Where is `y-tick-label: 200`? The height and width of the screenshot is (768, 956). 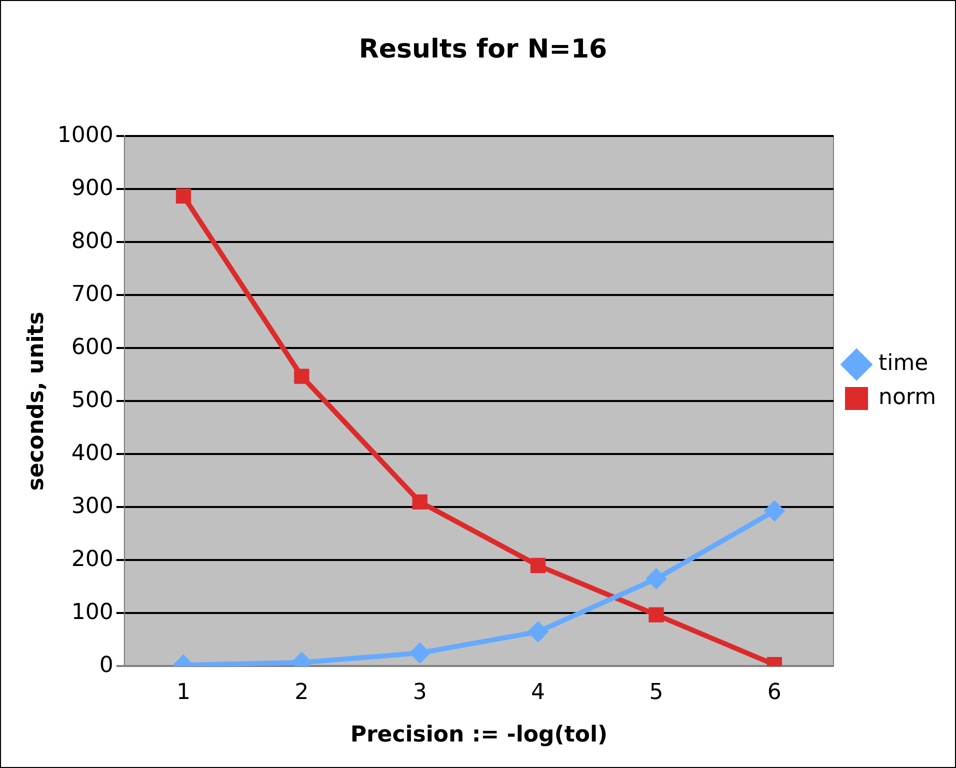 y-tick-label: 200 is located at coordinates (92, 559).